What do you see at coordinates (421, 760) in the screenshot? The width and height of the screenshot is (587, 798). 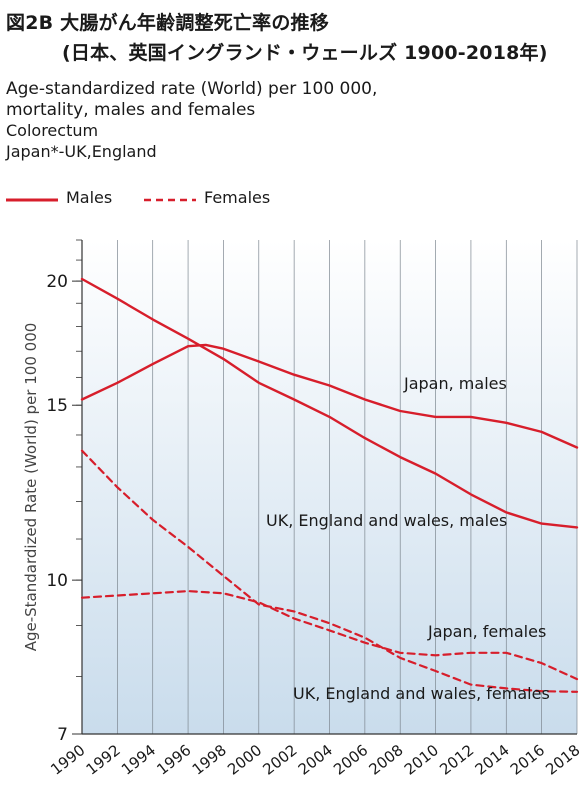 I see `x-tick-label-2010: 2010` at bounding box center [421, 760].